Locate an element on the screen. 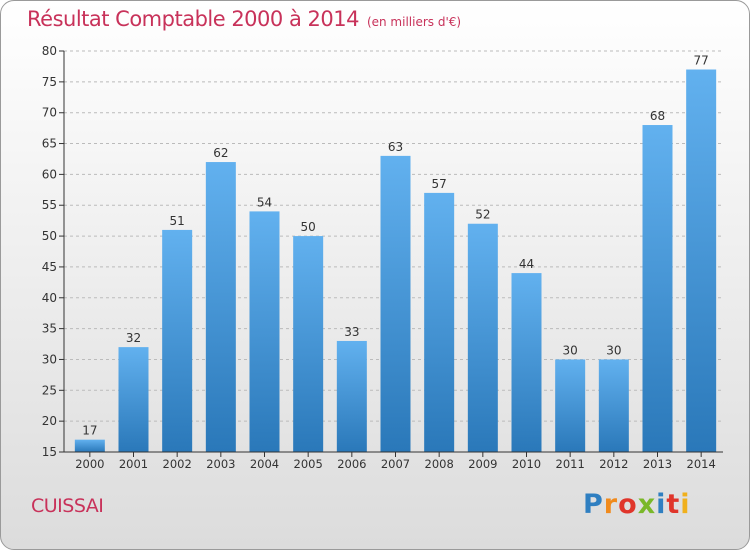 The width and height of the screenshot is (750, 550). y-tick-label-30: 30 is located at coordinates (49, 359).